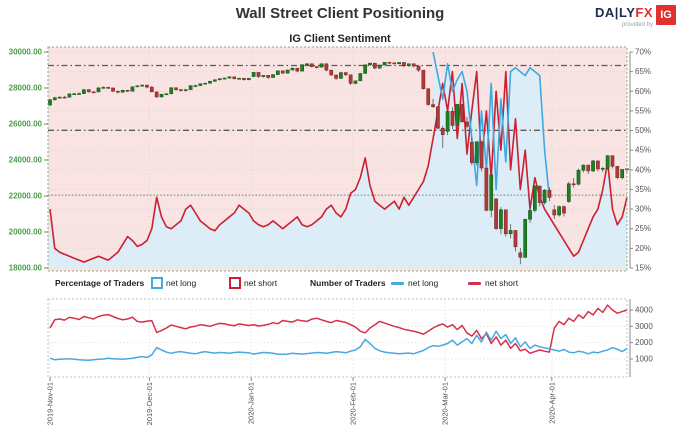 The image size is (680, 426). Describe the element at coordinates (643, 209) in the screenshot. I see `svg-text: 30%` at that location.